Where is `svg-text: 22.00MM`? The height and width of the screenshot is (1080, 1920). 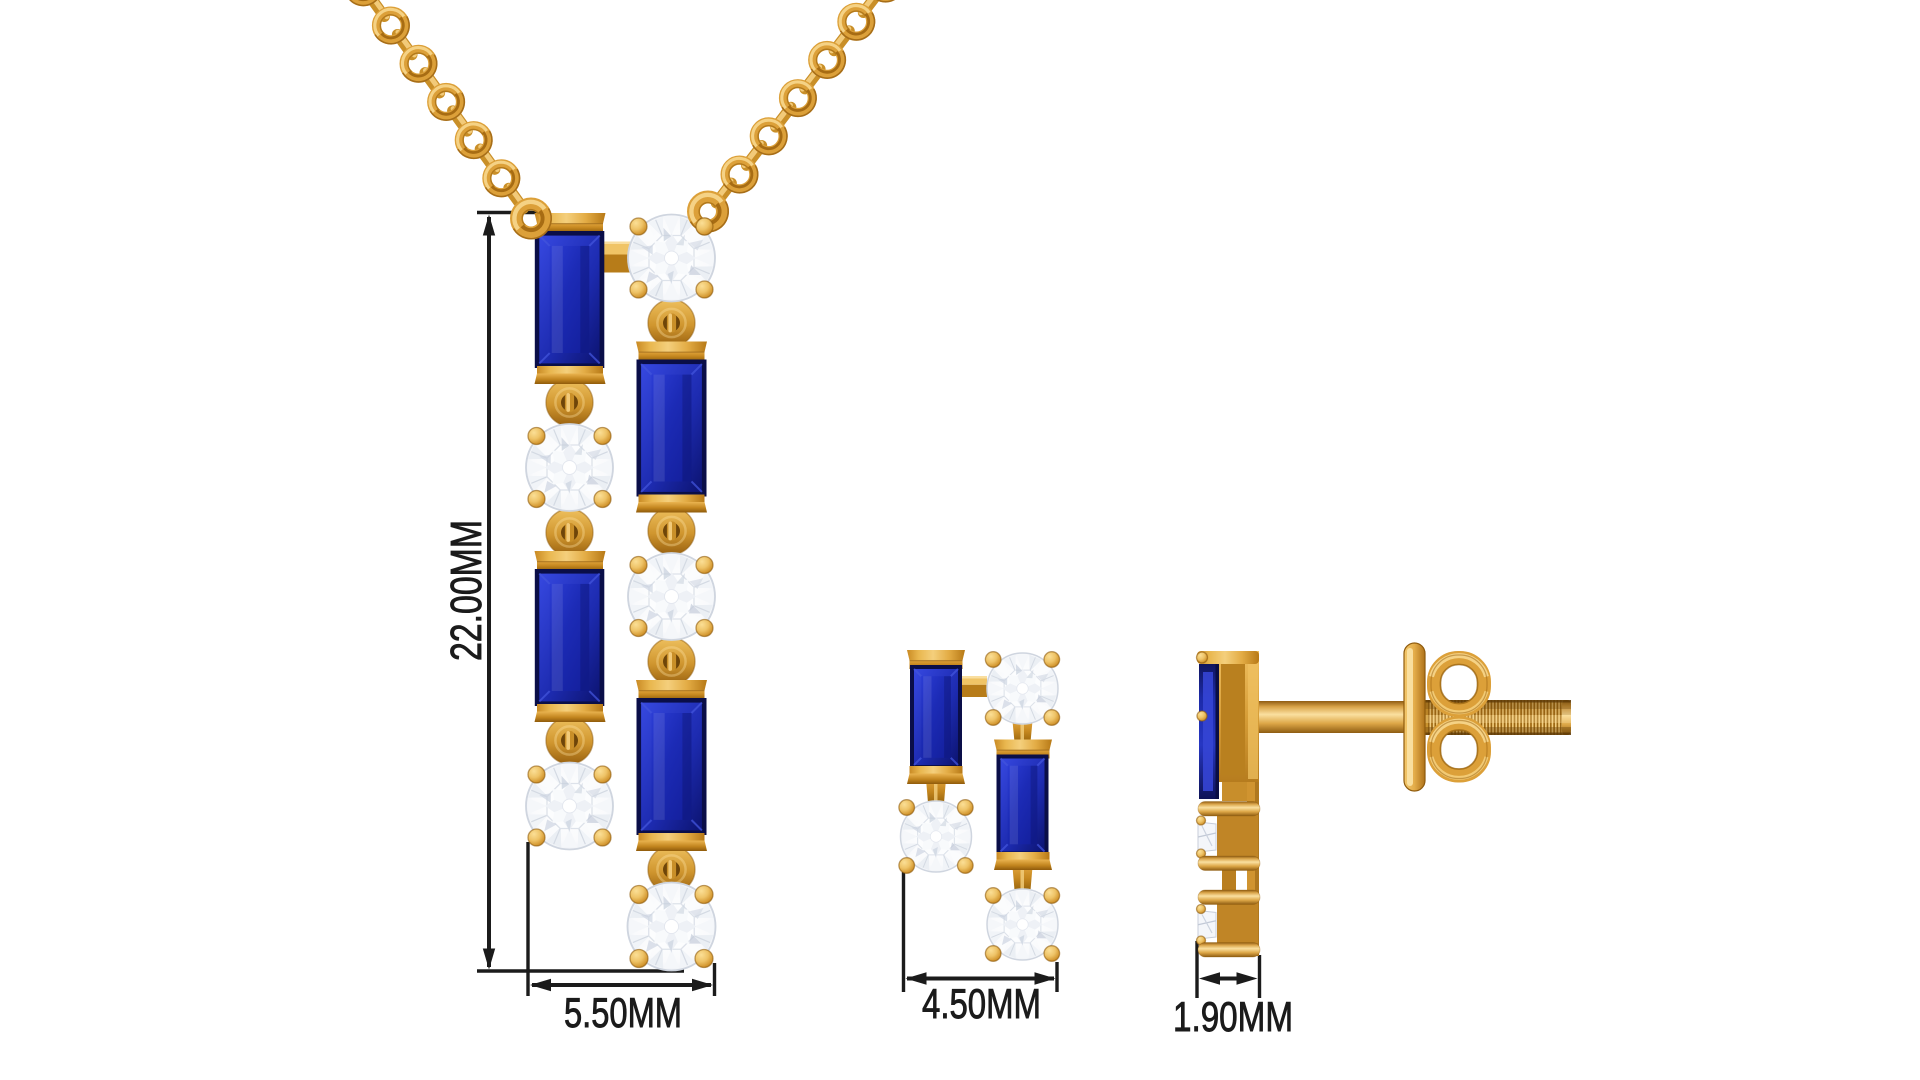 svg-text: 22.00MM is located at coordinates (466, 590).